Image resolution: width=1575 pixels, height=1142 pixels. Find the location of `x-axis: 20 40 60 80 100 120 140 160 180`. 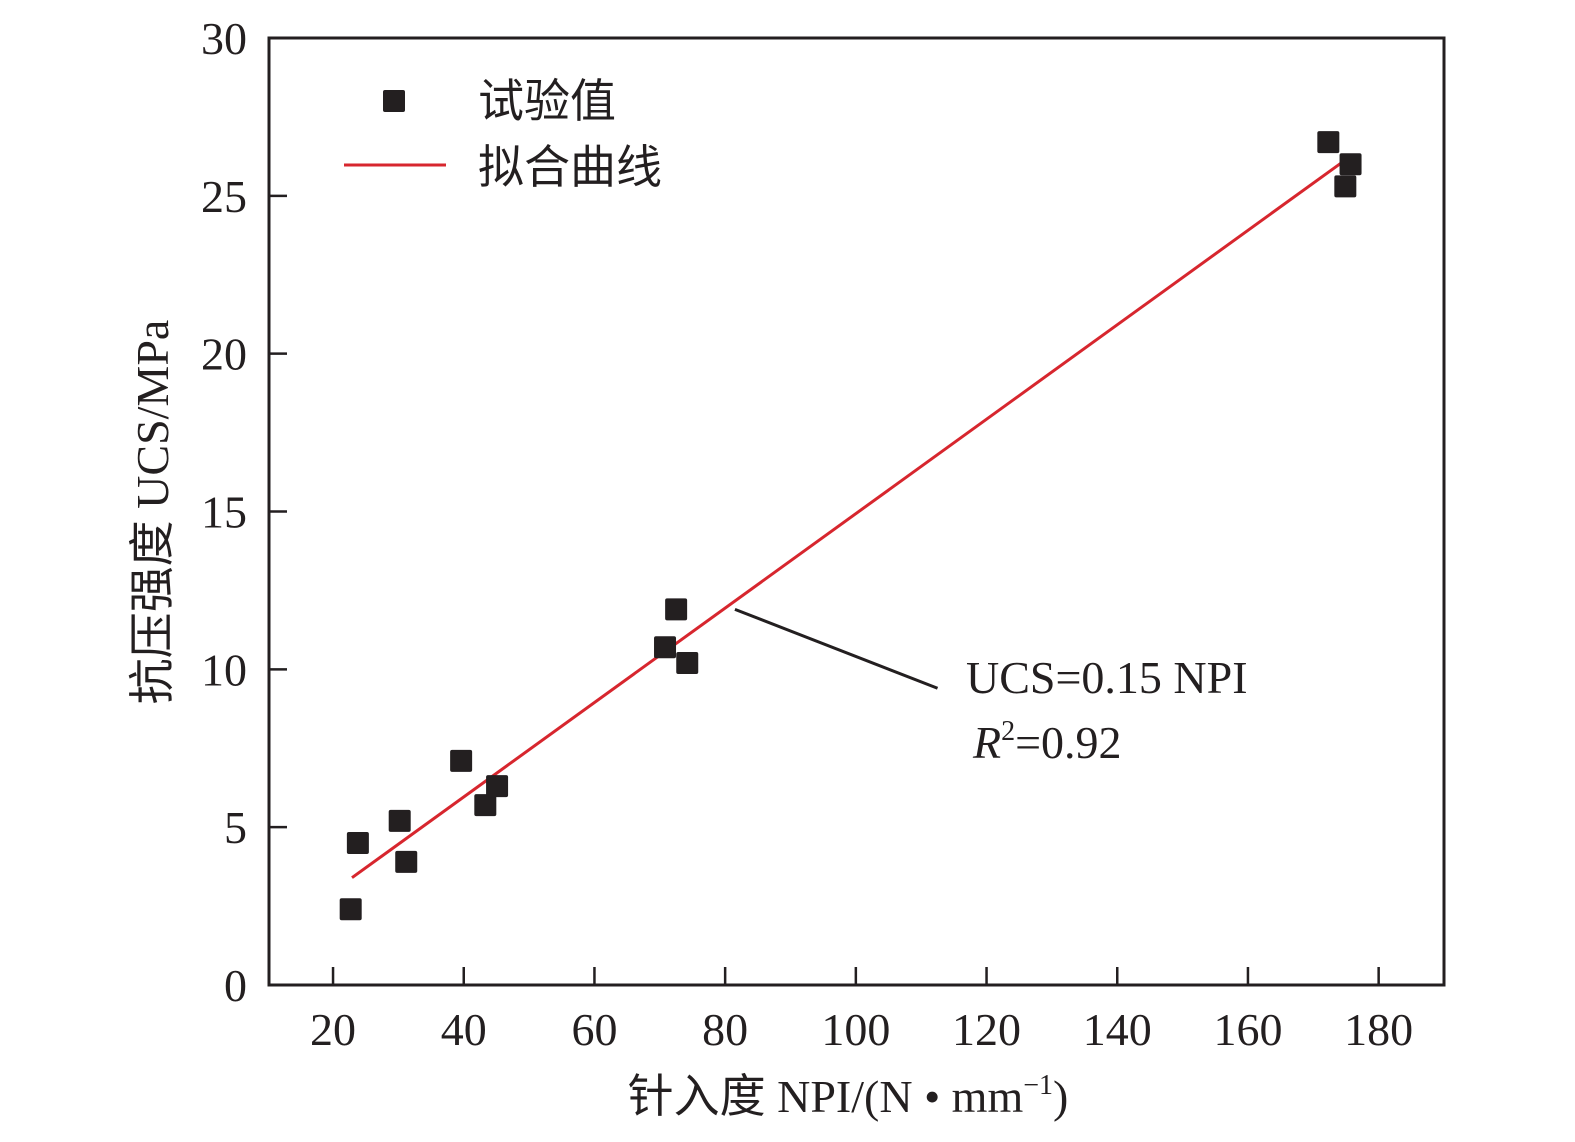

x-axis: 20 40 60 80 100 120 140 160 180 is located at coordinates (861, 1011).